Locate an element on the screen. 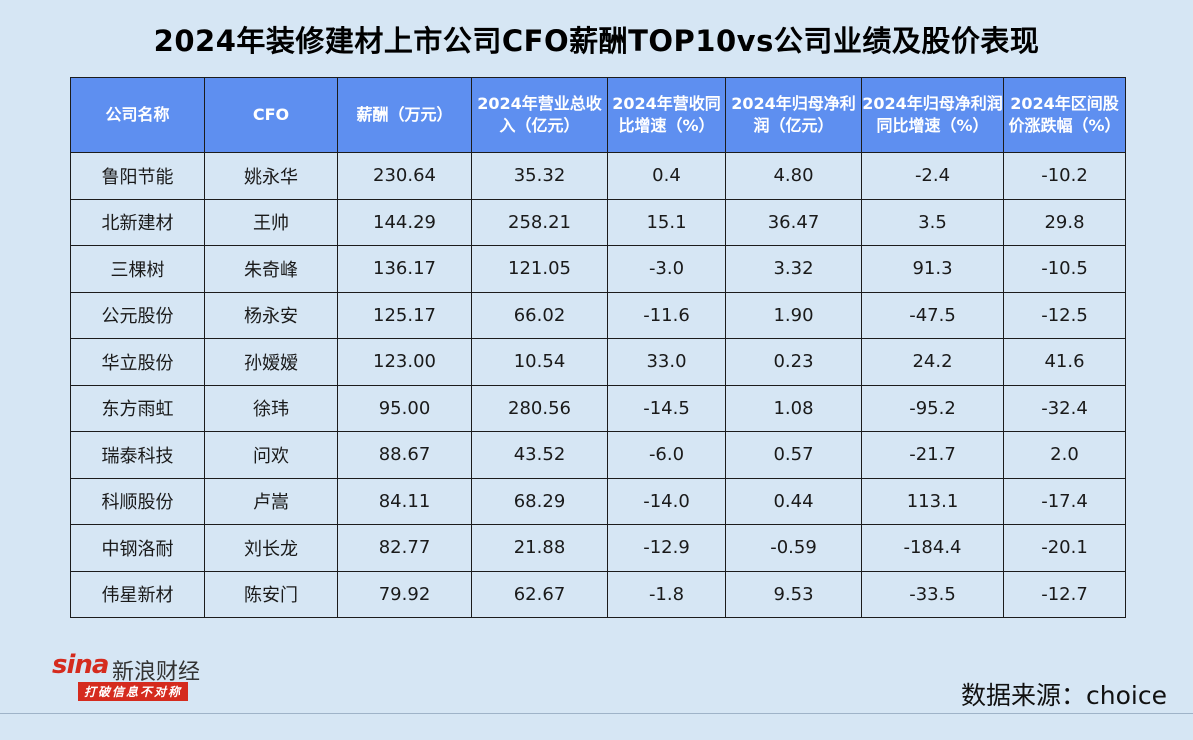 Image resolution: width=1193 pixels, height=740 pixels. cell-net-profit-growth: -33.5 is located at coordinates (932, 594).